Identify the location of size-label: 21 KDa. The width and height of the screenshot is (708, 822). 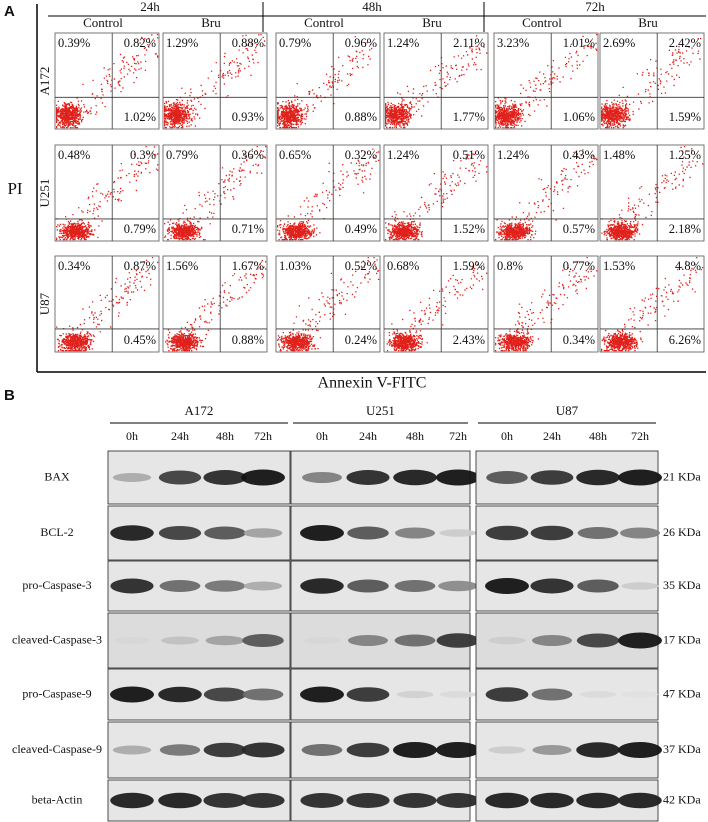
(682, 476).